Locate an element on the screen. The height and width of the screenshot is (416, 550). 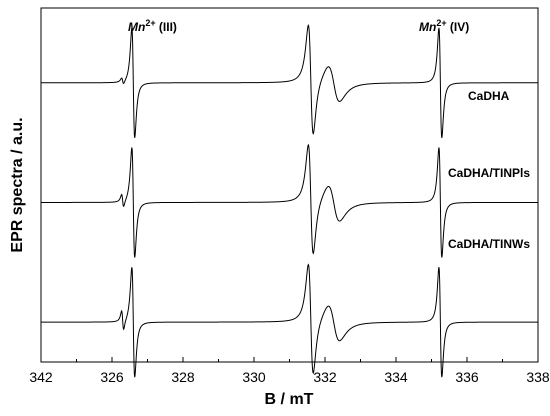
x-tick-label: 334 is located at coordinates (396, 377).